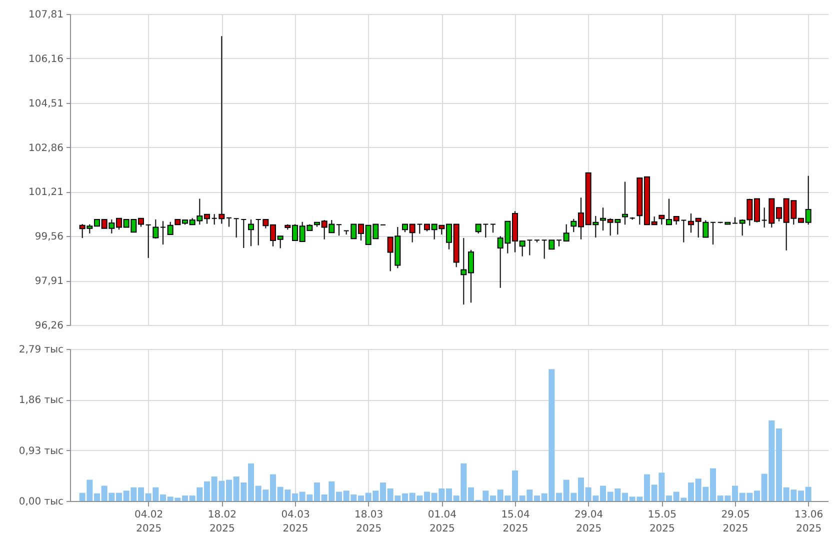  What do you see at coordinates (41, 400) in the screenshot?
I see `y-tick-label: 1,86 тыс` at bounding box center [41, 400].